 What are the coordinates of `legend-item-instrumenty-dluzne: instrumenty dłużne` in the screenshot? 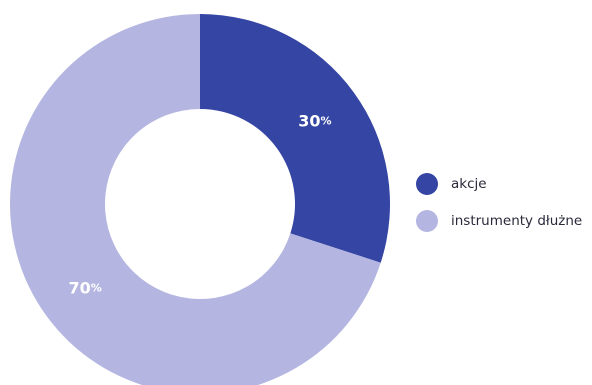 It's located at (499, 221).